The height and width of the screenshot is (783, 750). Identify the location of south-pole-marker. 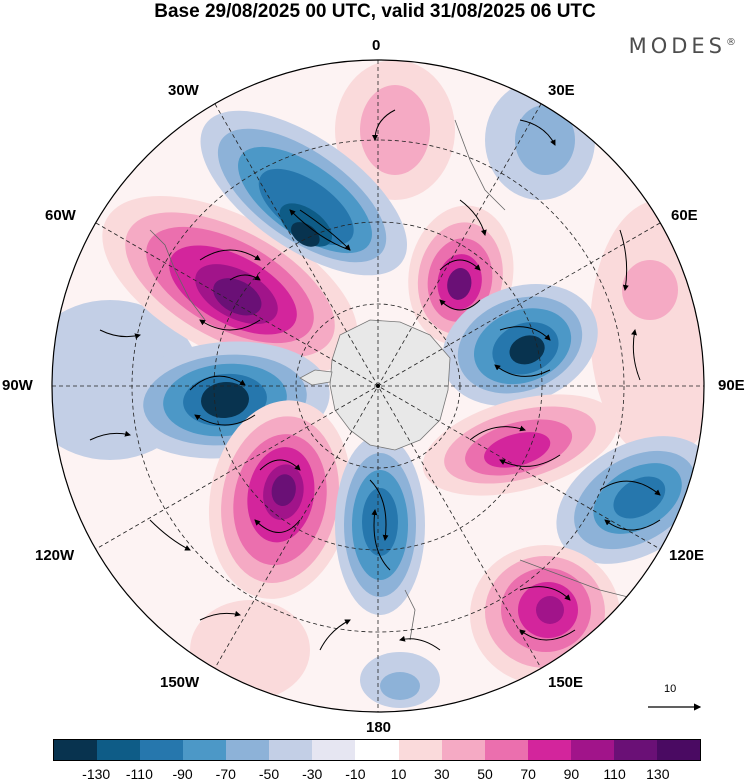
(378, 386).